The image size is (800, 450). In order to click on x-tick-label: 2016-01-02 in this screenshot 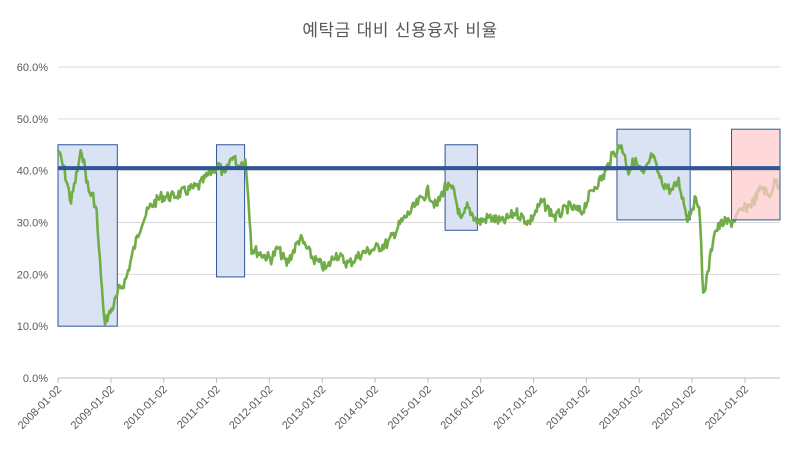, I will do `click(463, 408)`.